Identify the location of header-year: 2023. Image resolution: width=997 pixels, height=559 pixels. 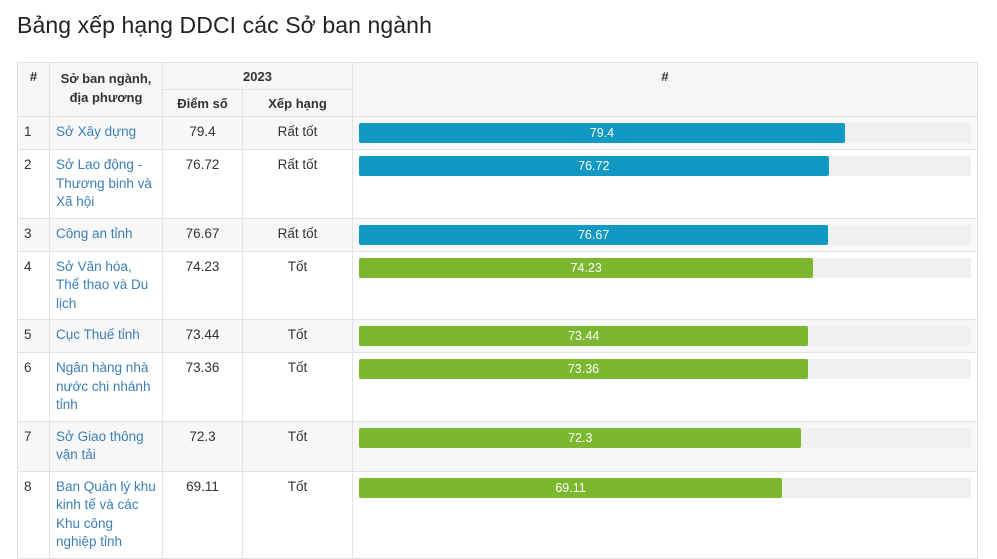
(257, 76).